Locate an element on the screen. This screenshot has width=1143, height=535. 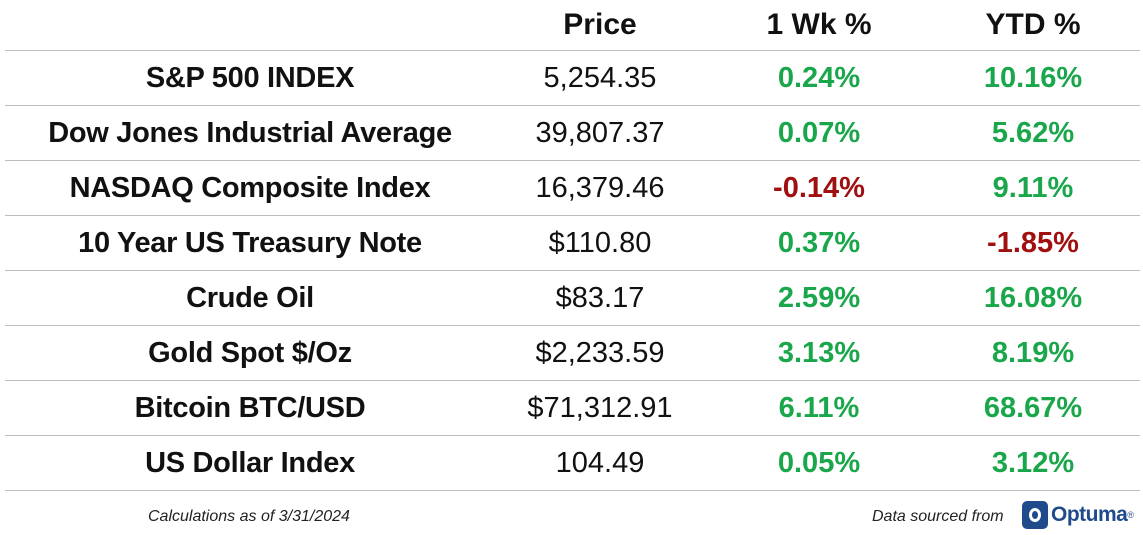
ytd-change: 16.08% is located at coordinates (1033, 297).